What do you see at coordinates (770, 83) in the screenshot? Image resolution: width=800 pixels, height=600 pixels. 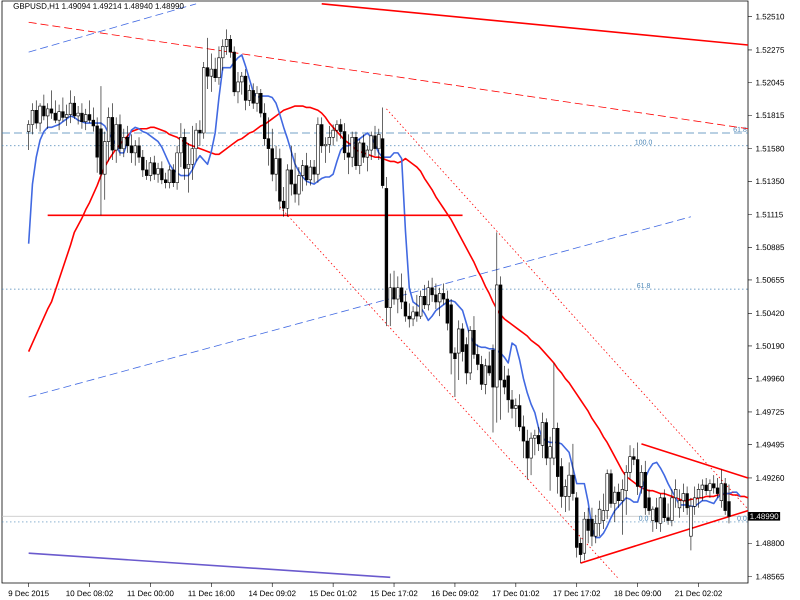 I see `y-tick-label: 1.52045` at bounding box center [770, 83].